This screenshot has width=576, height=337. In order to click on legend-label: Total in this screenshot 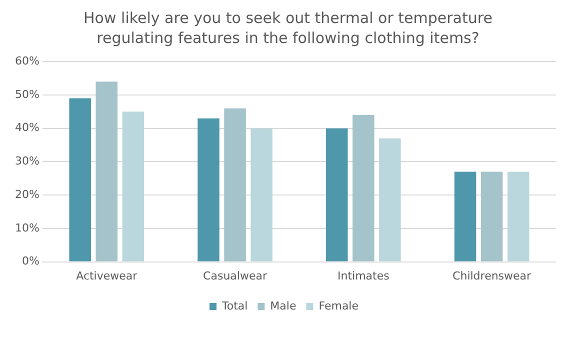, I will do `click(234, 305)`.